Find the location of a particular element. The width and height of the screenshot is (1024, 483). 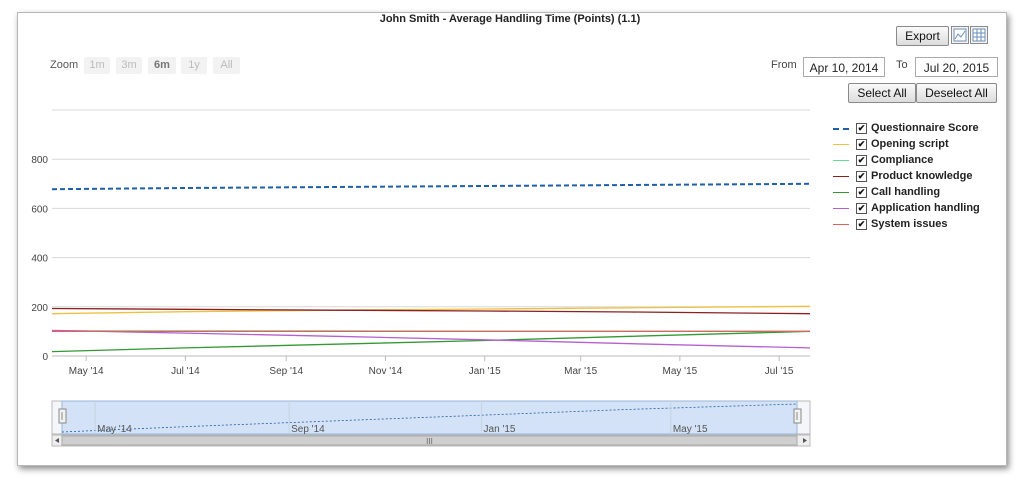

zoom-6m-button: 6m is located at coordinates (162, 65).